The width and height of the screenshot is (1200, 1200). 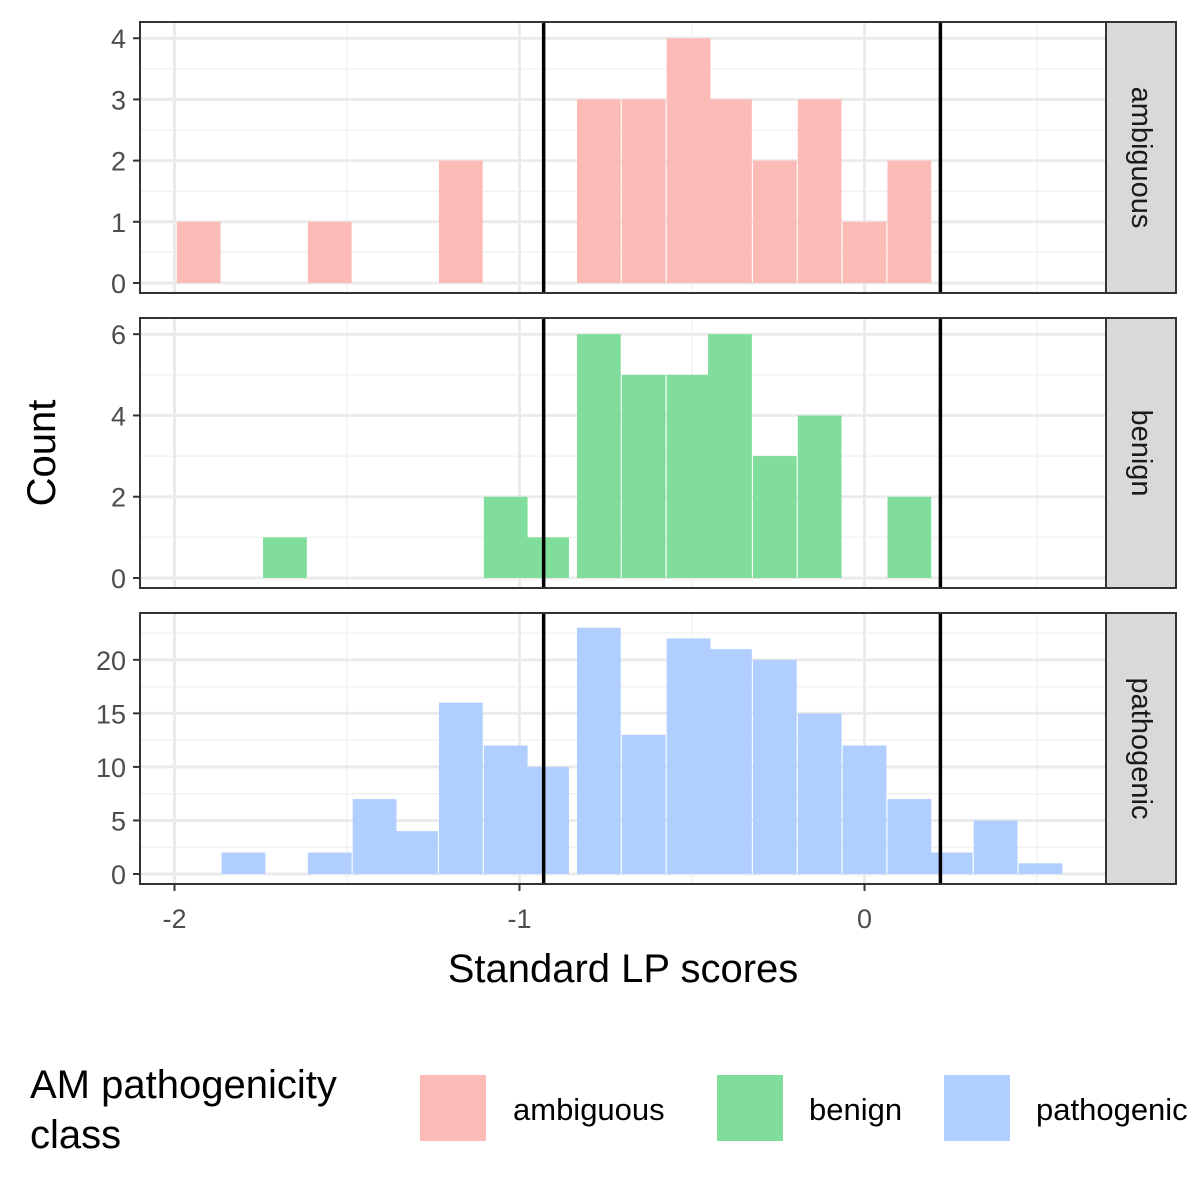 What do you see at coordinates (519, 919) in the screenshot?
I see `x-tick-label: -1` at bounding box center [519, 919].